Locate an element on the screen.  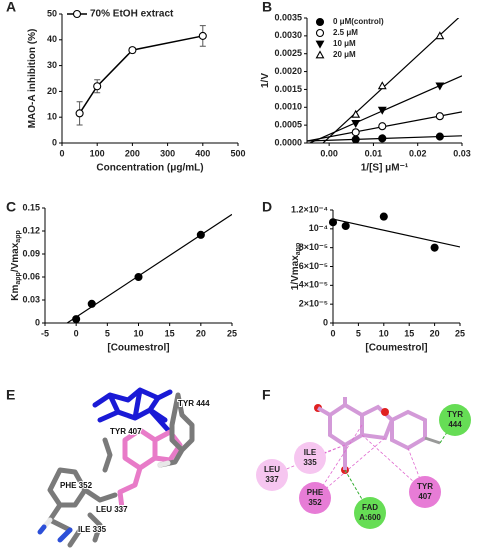
panel-letter: A is located at coordinates (11, 7).